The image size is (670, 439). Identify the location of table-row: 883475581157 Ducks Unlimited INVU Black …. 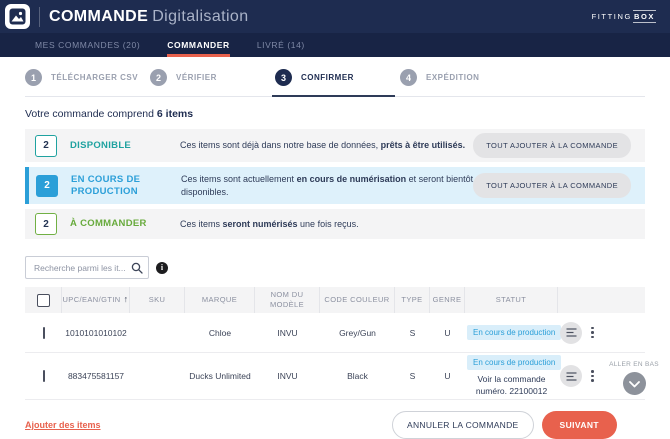
(335, 376).